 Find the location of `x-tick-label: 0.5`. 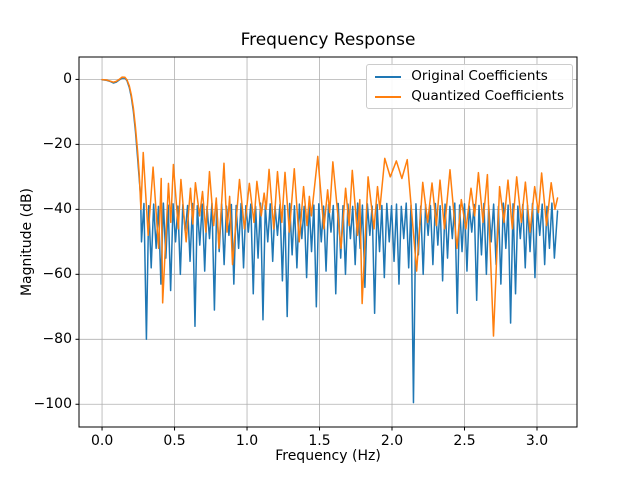

x-tick-label: 0.5 is located at coordinates (174, 441).